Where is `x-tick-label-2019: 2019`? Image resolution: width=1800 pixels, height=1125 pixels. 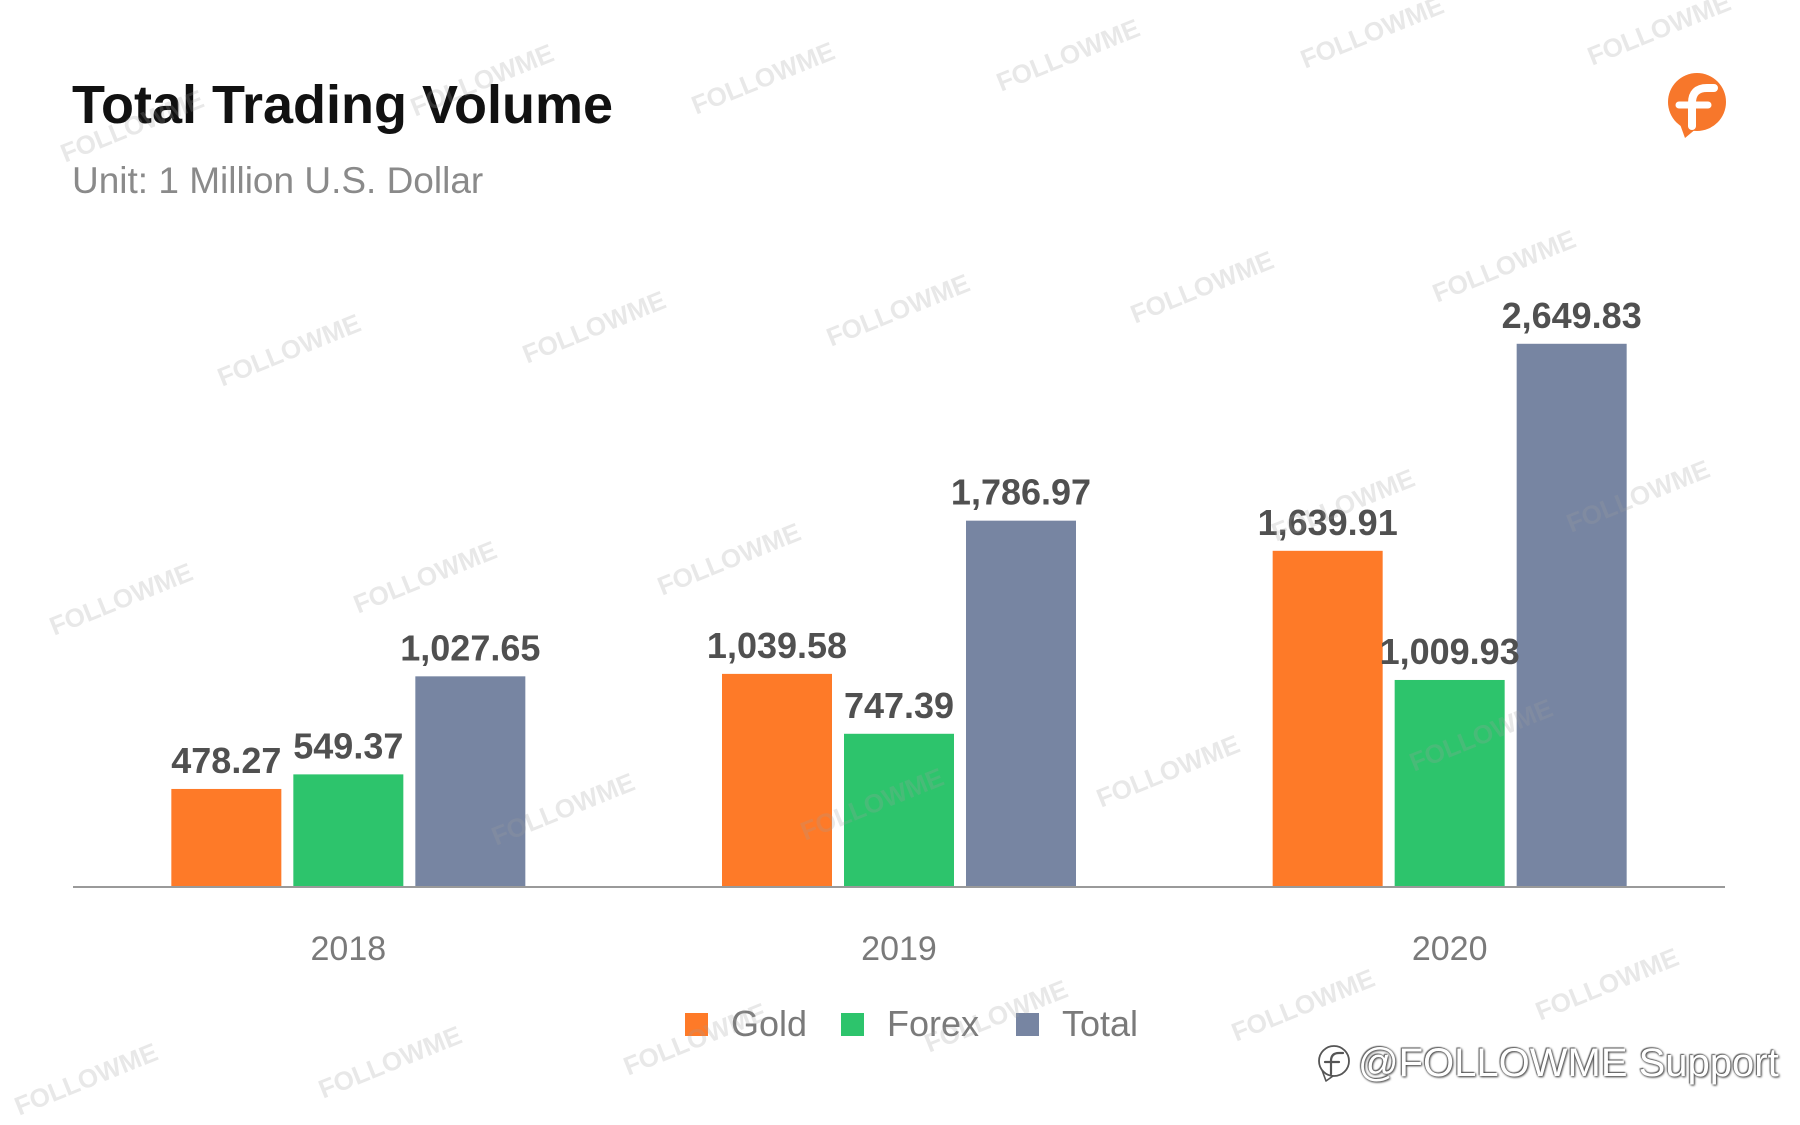
x-tick-label-2019: 2019 is located at coordinates (899, 949).